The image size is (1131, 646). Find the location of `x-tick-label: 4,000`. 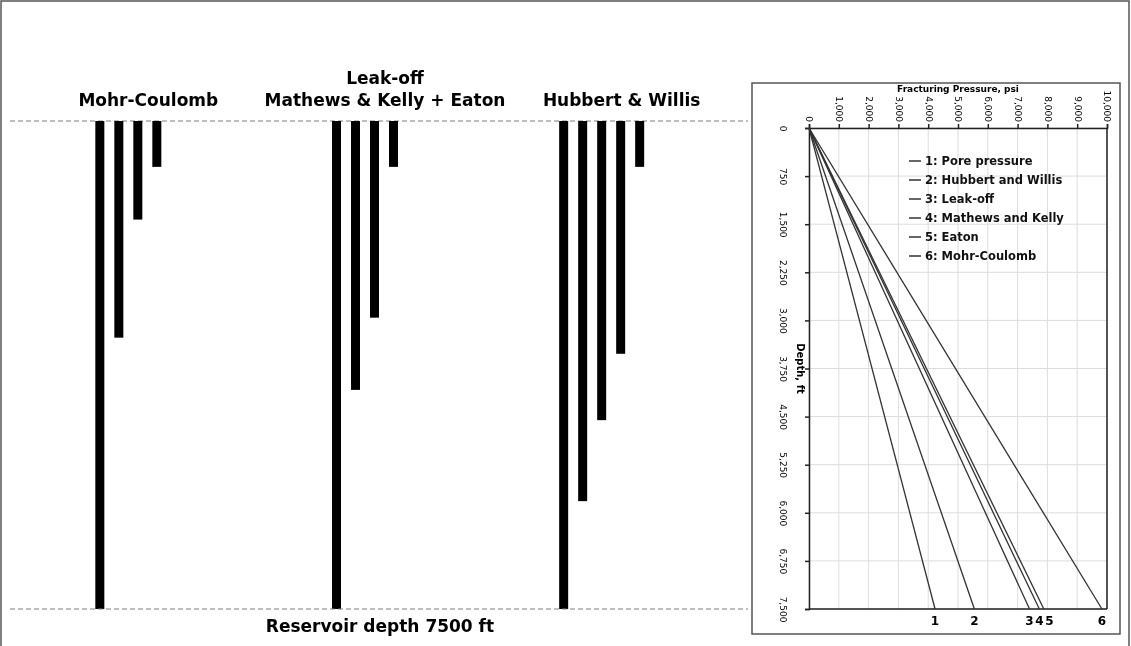

x-tick-label: 4,000 is located at coordinates (928, 109).